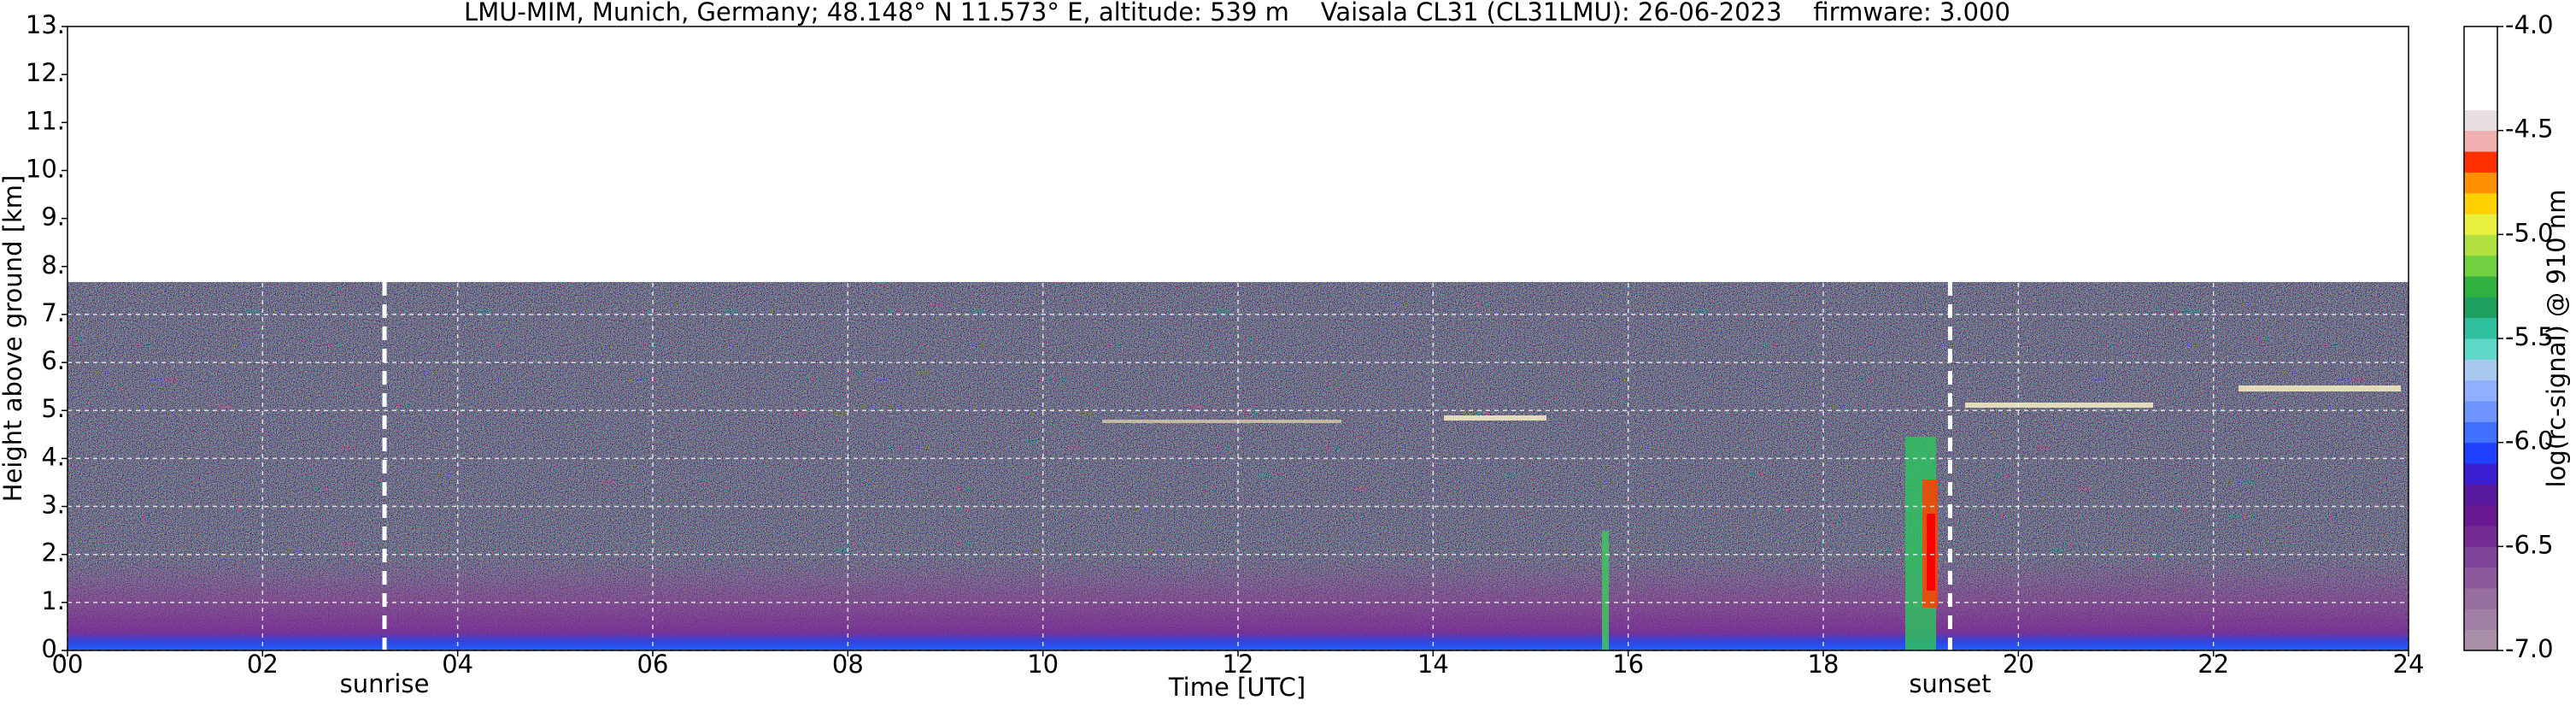 This screenshot has width=2576, height=706. What do you see at coordinates (53, 648) in the screenshot?
I see `y-tick-label: 0.` at bounding box center [53, 648].